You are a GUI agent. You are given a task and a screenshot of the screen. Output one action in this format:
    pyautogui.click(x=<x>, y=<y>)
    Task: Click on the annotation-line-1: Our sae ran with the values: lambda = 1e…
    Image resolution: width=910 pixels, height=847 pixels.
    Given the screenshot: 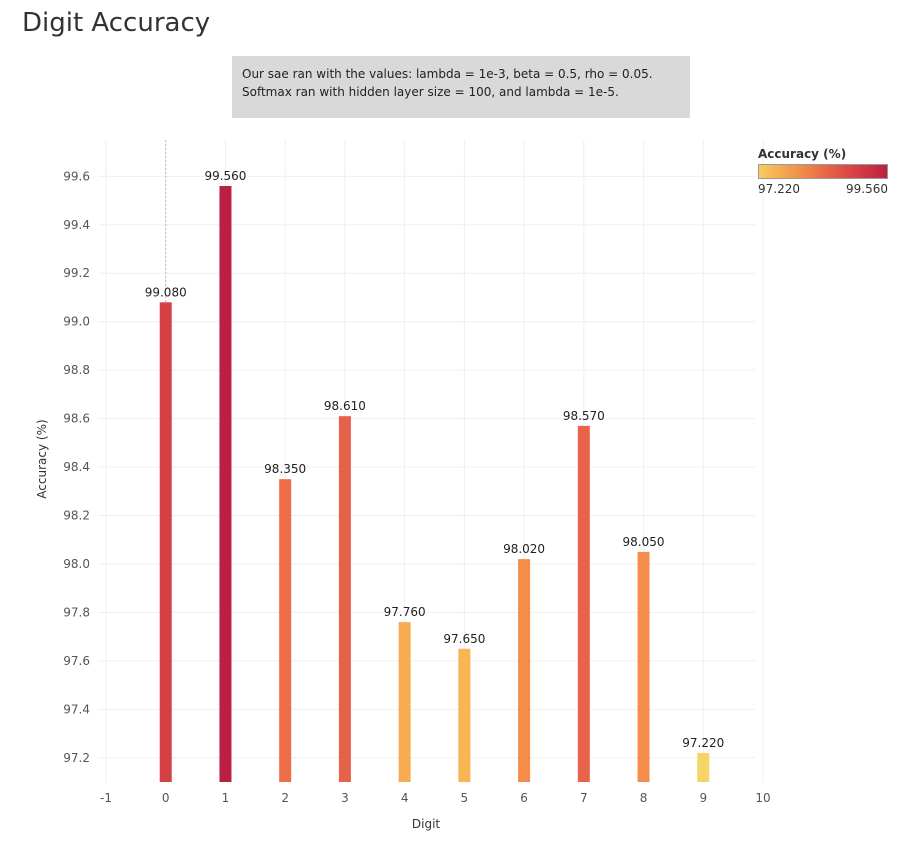 What is the action you would take?
    pyautogui.click(x=447, y=74)
    